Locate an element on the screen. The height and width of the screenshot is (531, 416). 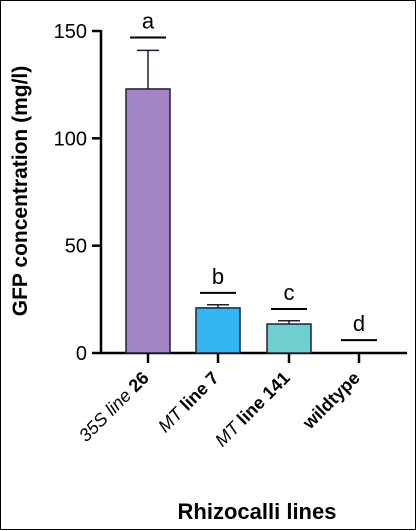
x-tick-label: MT line 141 is located at coordinates (252, 409).